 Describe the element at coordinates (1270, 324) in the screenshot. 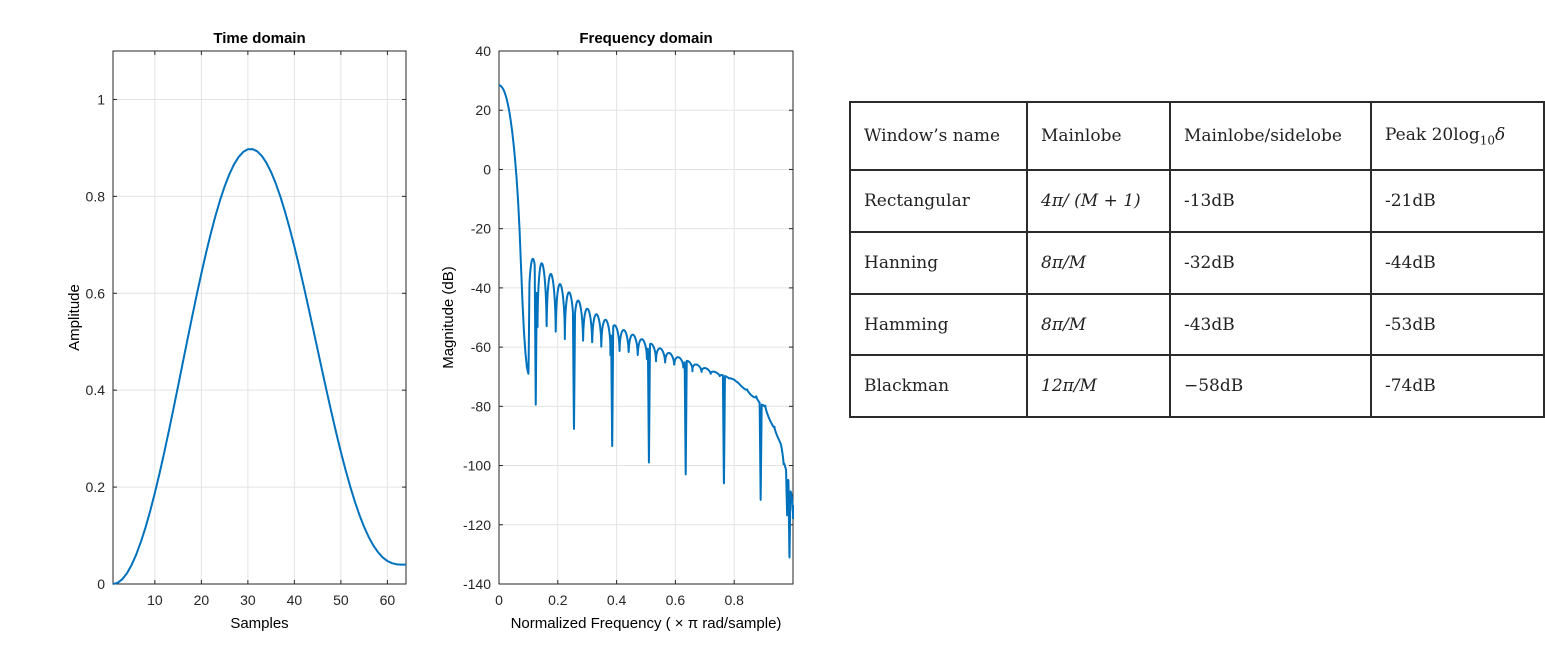

I see `cell-ratio: -43dB` at that location.